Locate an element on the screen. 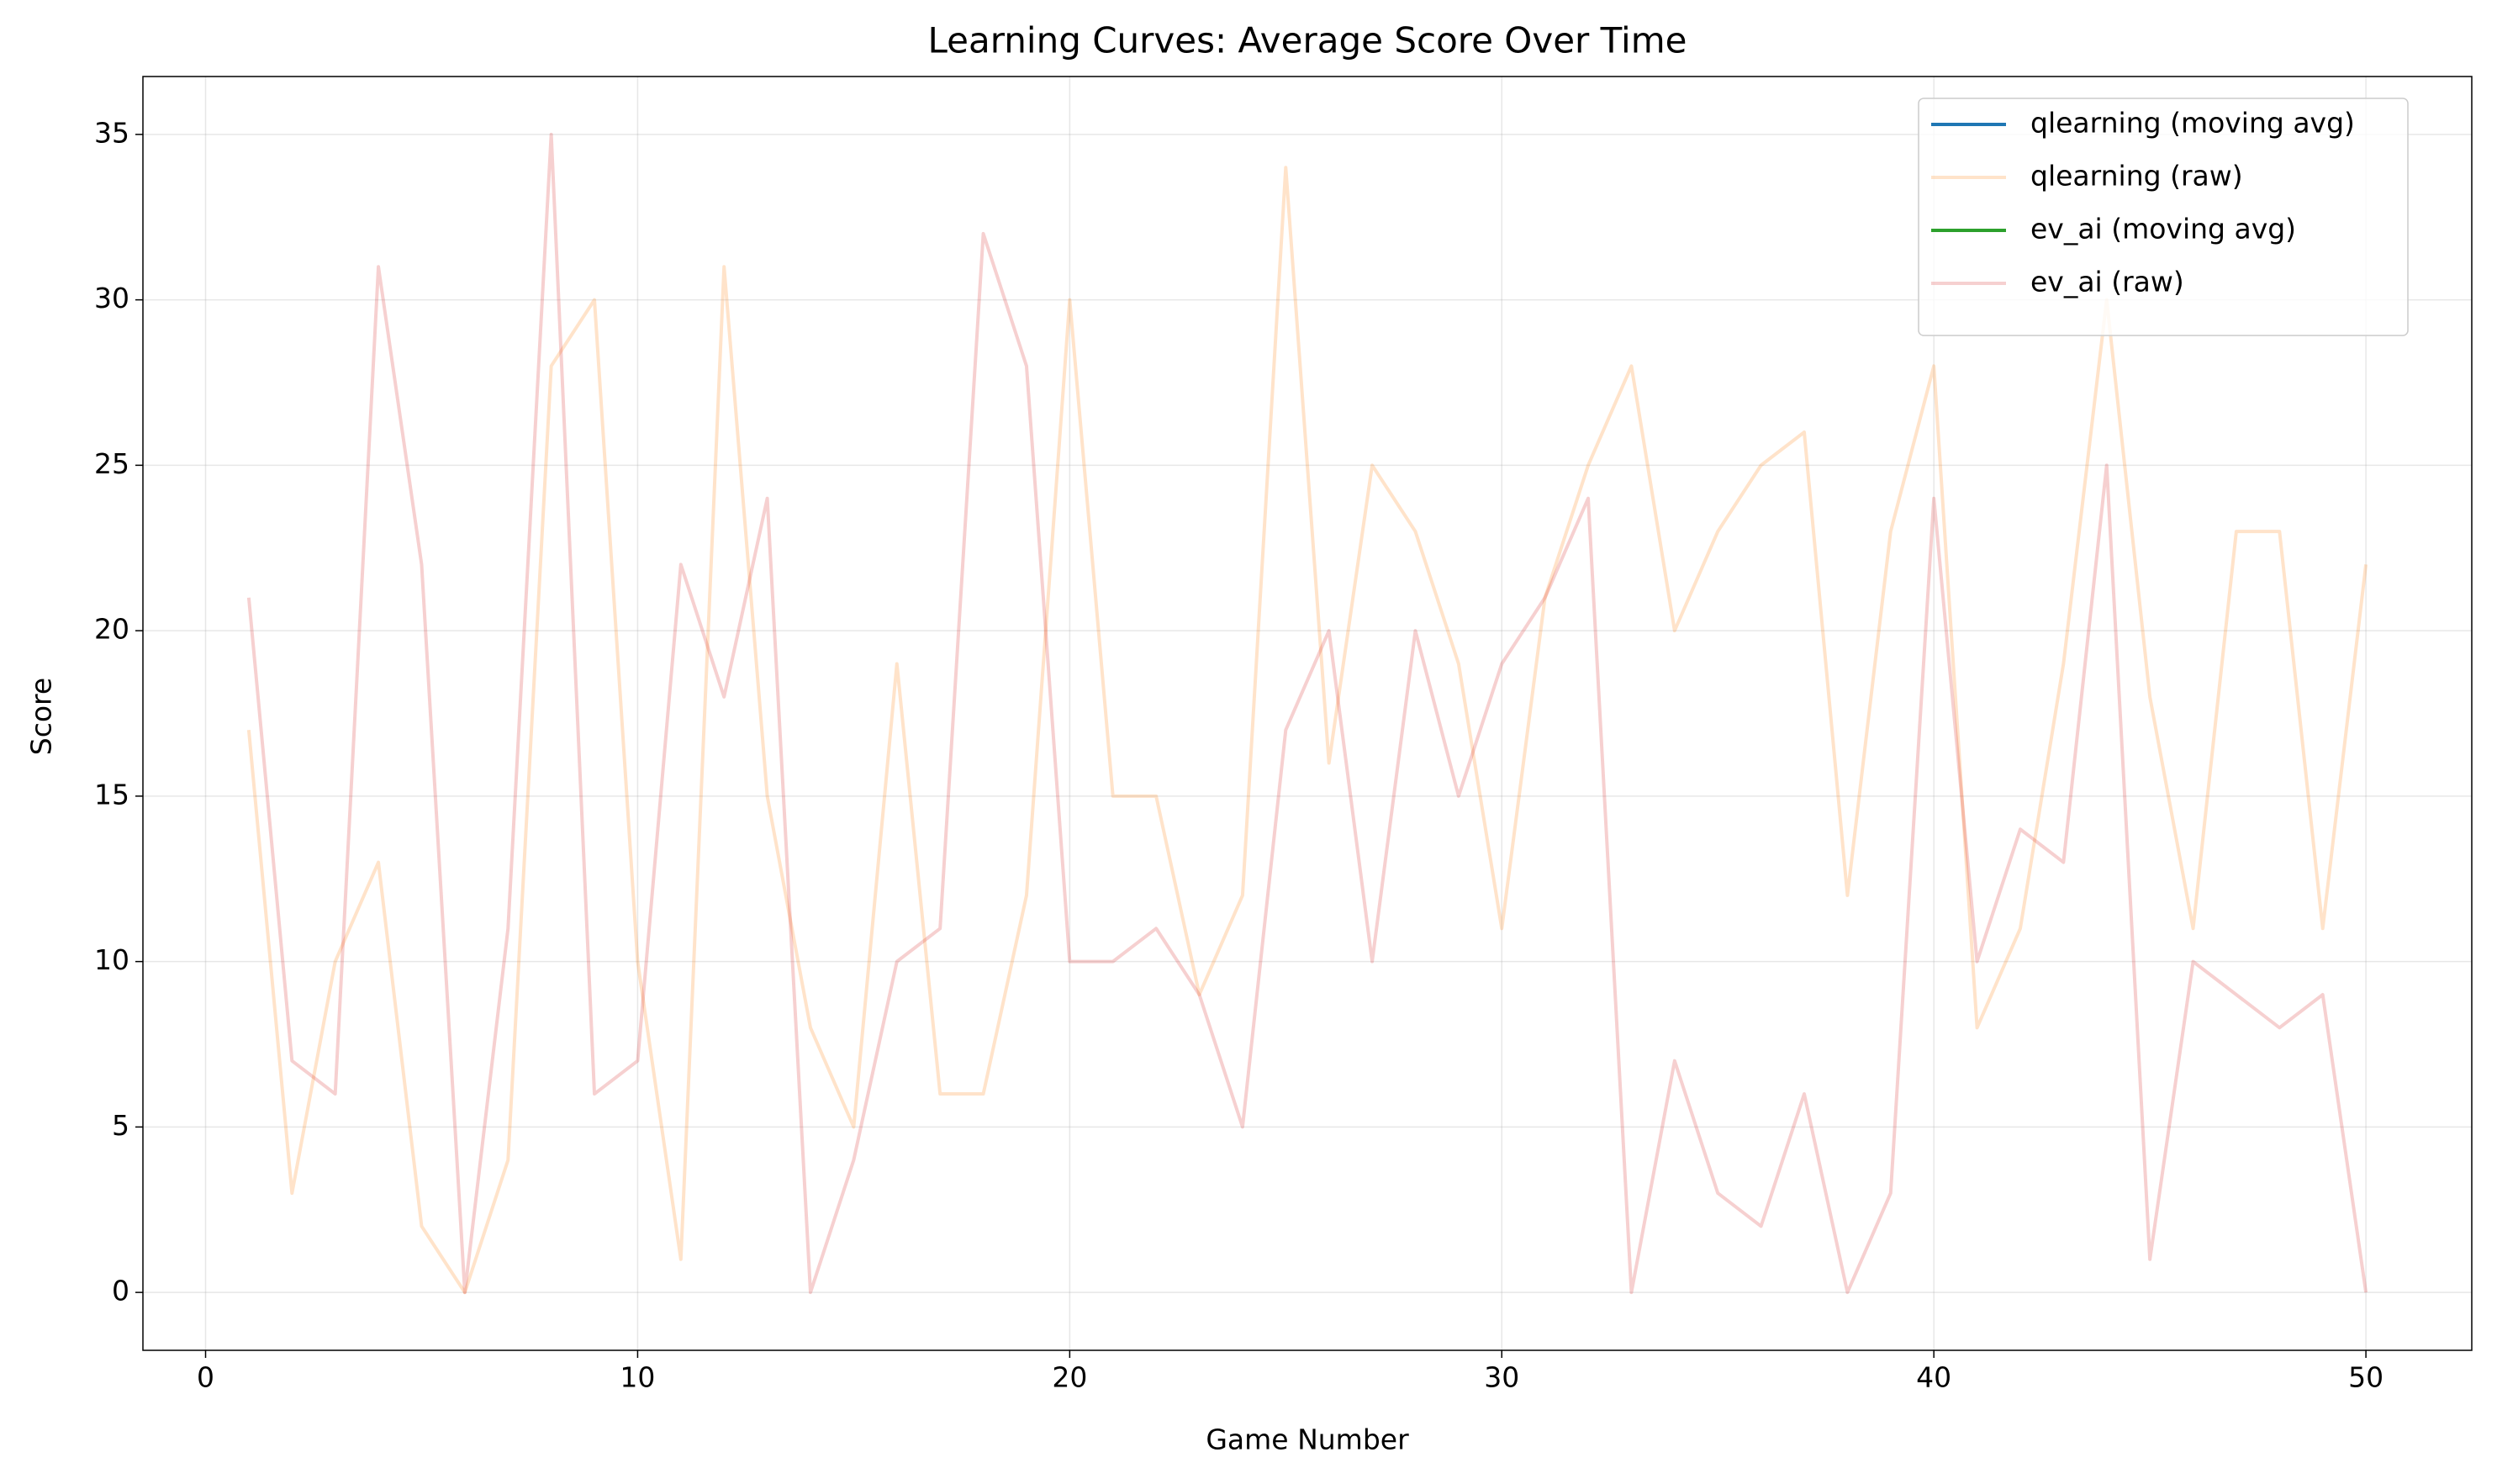 The width and height of the screenshot is (2497, 1484). y-tick-label: 30 is located at coordinates (111, 298).